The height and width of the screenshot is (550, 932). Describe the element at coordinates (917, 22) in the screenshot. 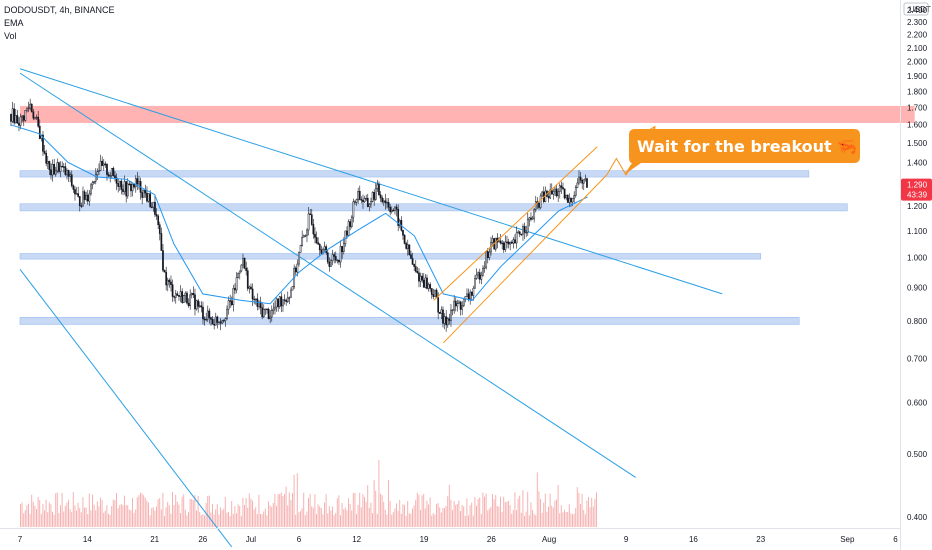

I see `price-tick-label: 2.300` at that location.